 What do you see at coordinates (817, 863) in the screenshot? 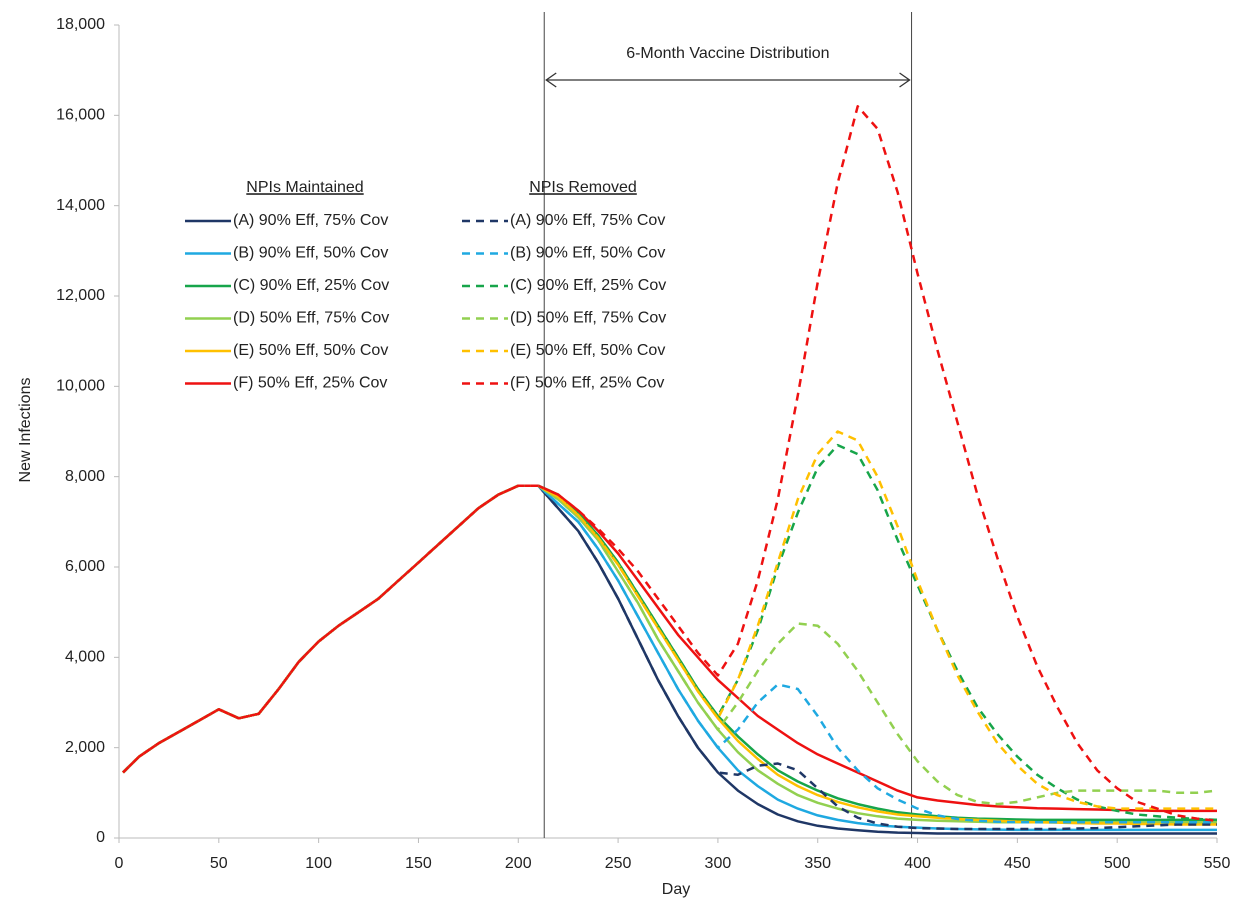
I see `x-tick-label: 350` at bounding box center [817, 863].